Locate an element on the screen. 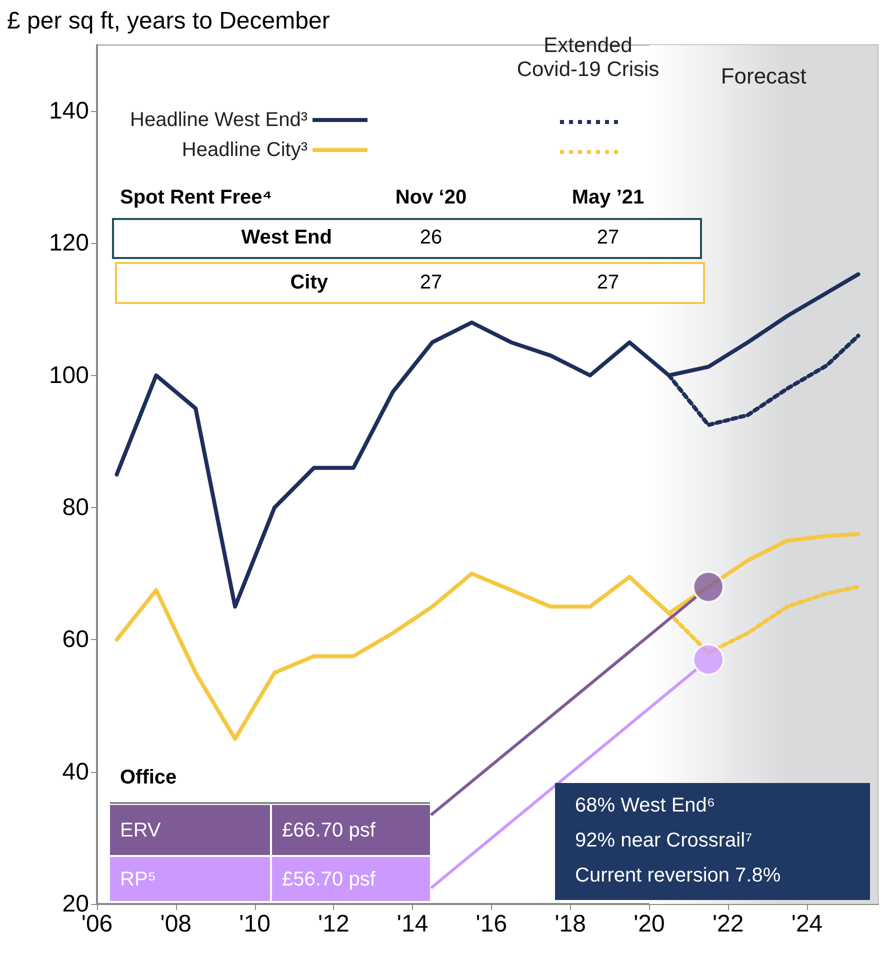 This screenshot has height=957, width=883. annotation: £66.70 psf is located at coordinates (329, 831).